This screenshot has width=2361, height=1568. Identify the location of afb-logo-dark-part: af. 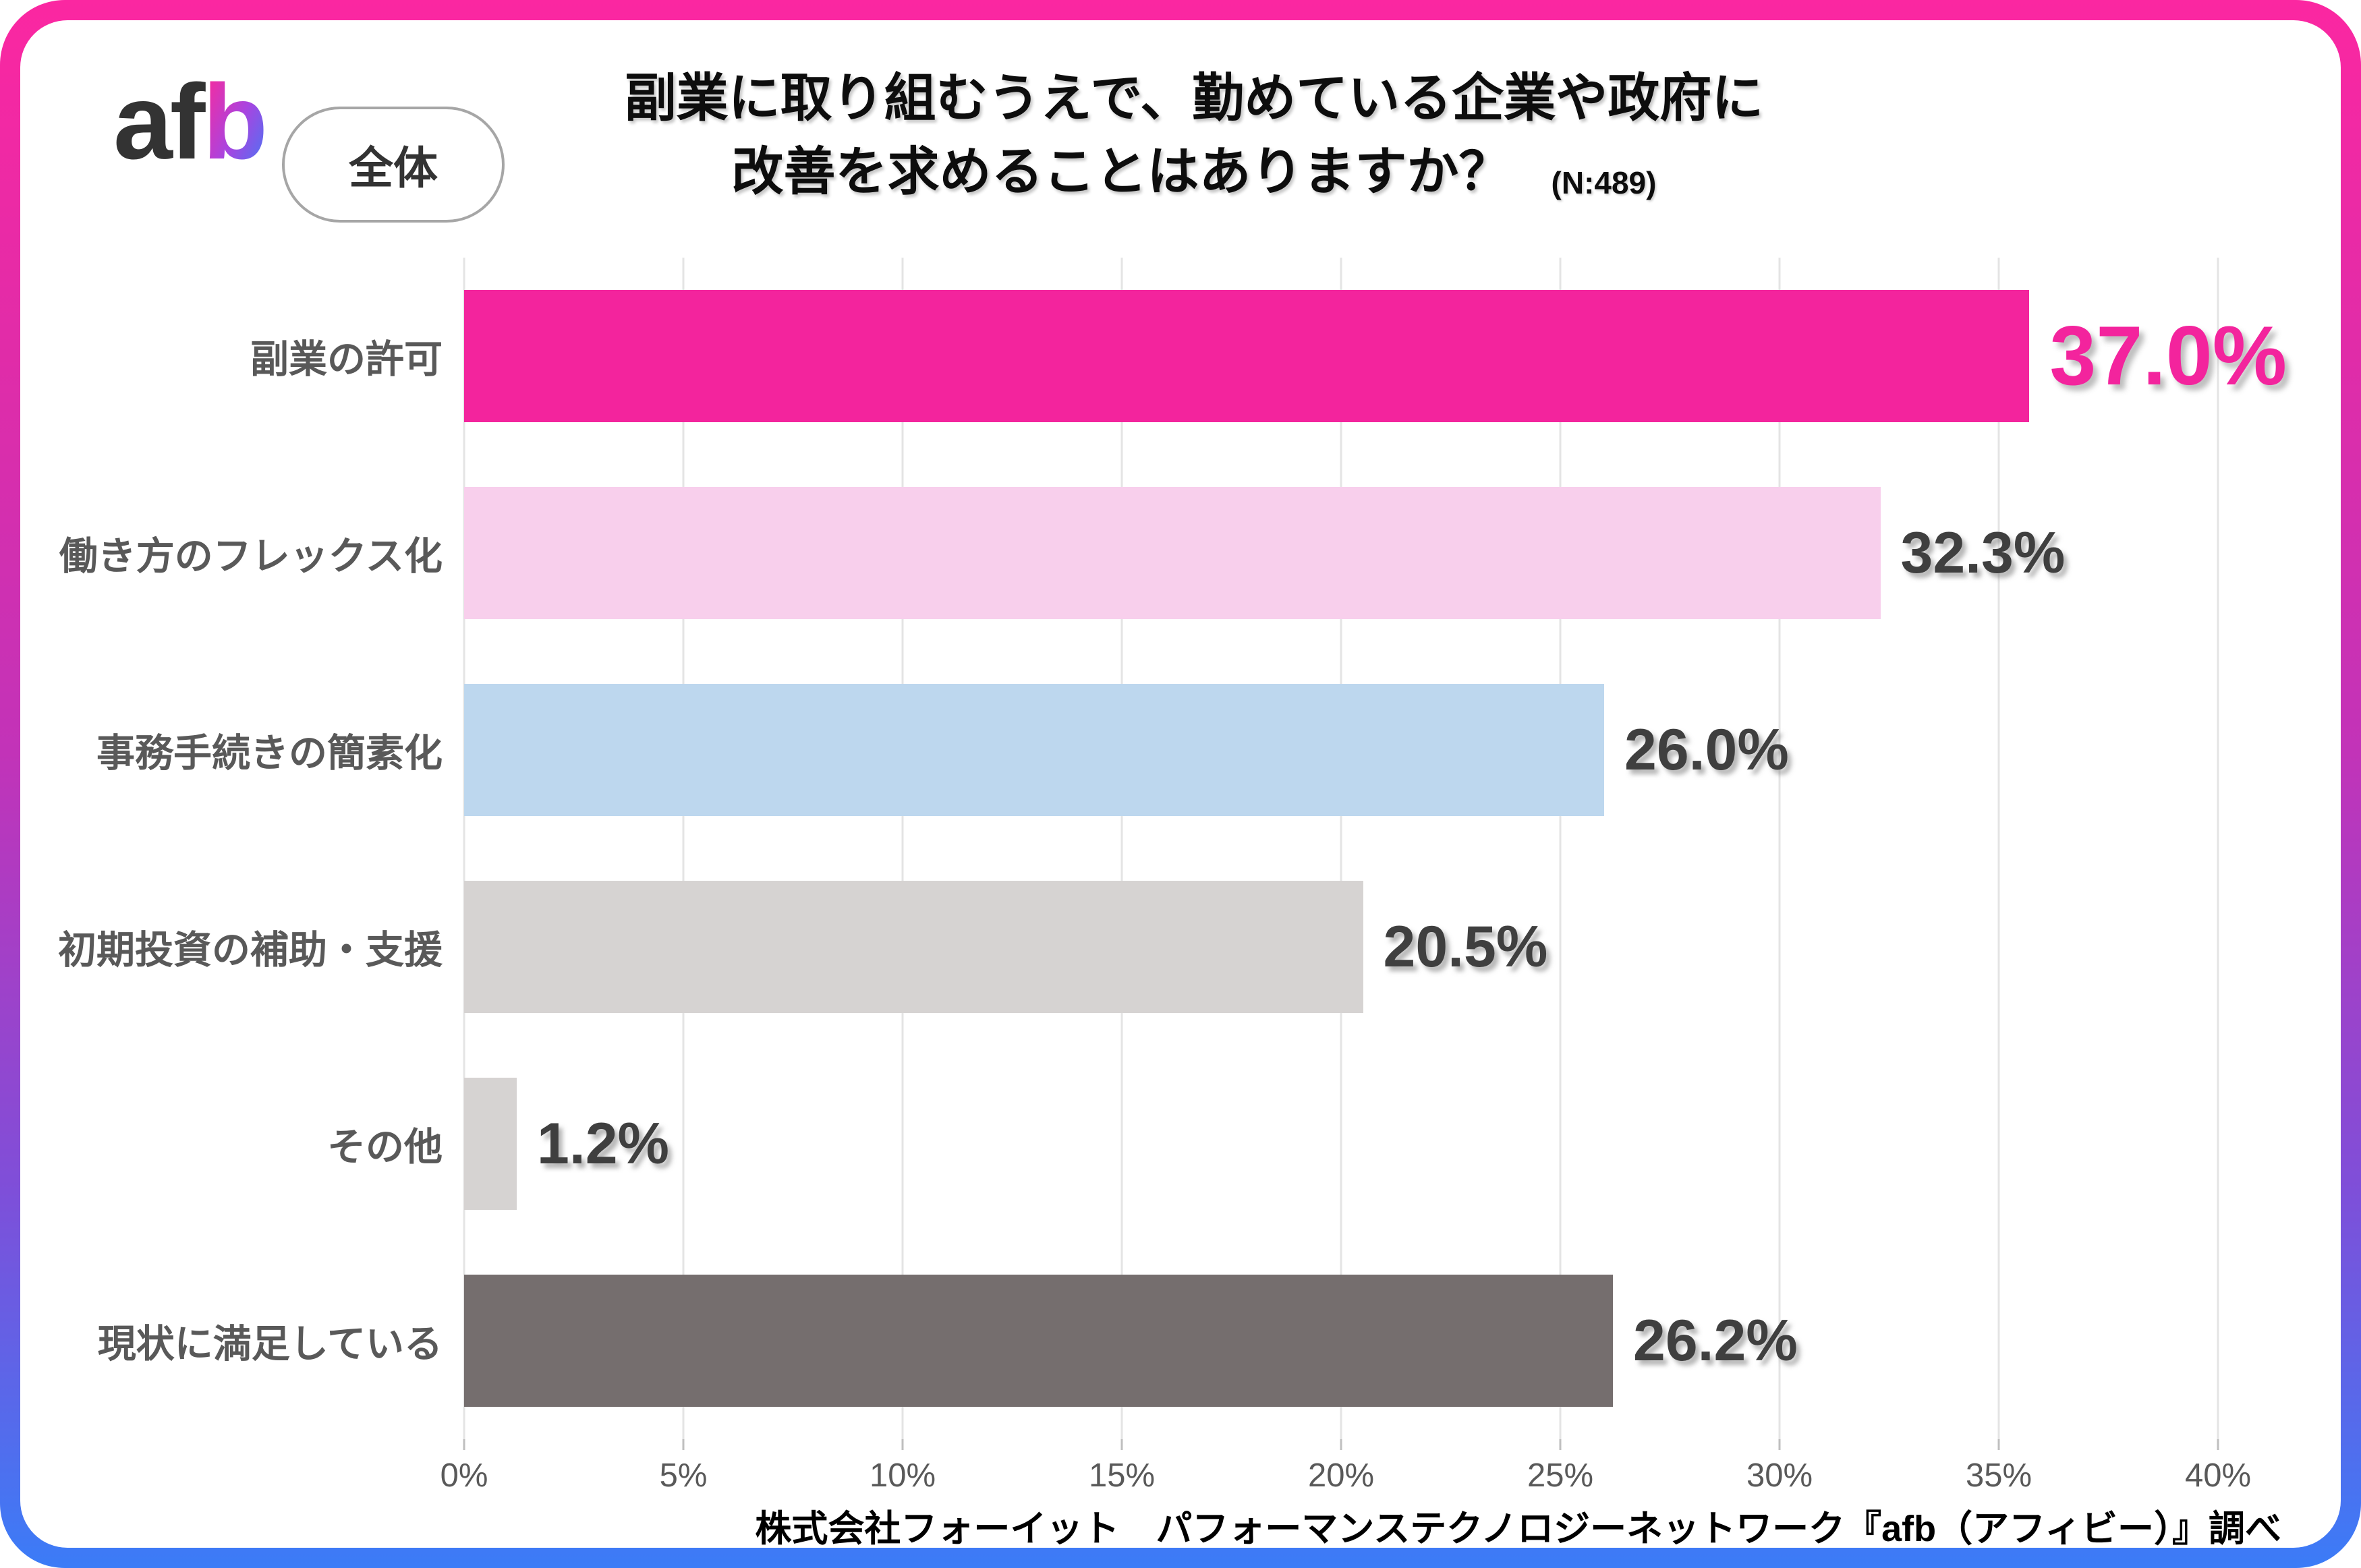
(159, 122).